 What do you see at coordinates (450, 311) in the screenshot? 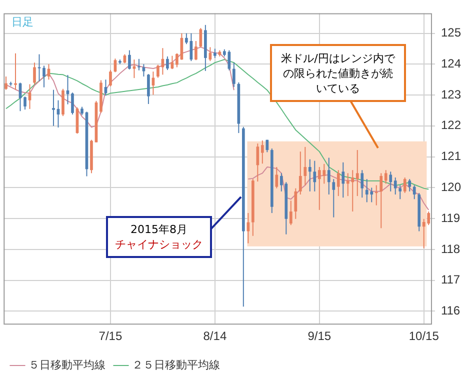
I see `y-tick-label: 116` at bounding box center [450, 311].